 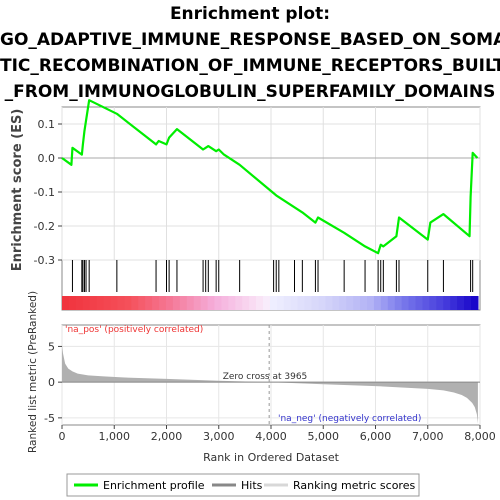 What do you see at coordinates (354, 485) in the screenshot?
I see `legend-metric-label: Ranking metric scores` at bounding box center [354, 485].